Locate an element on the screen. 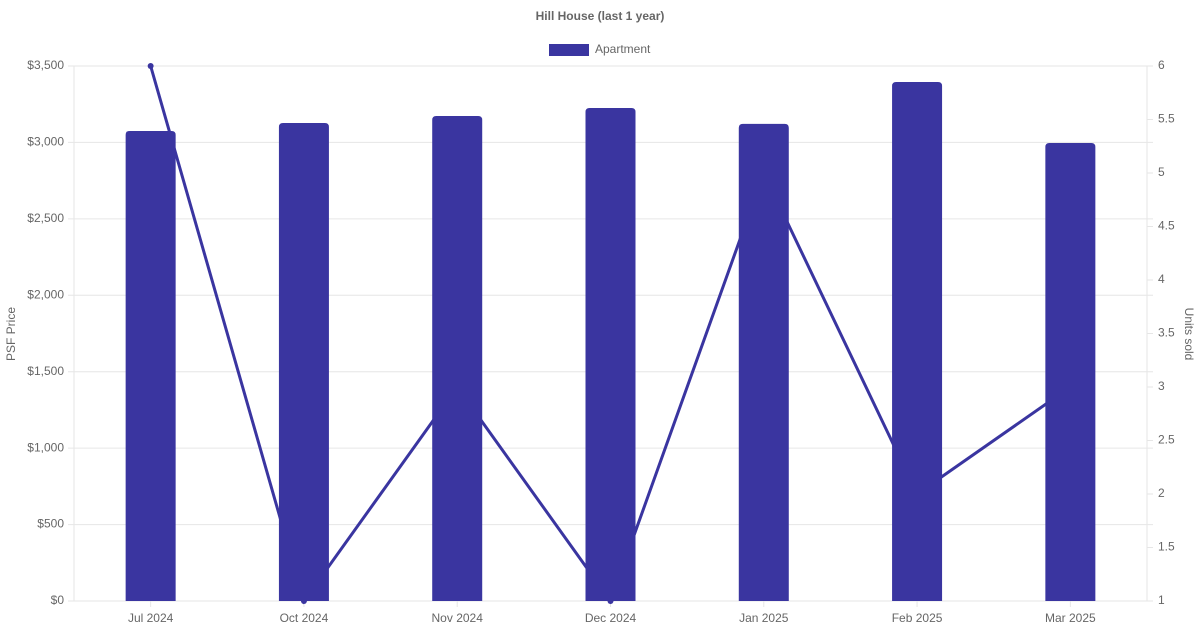 This screenshot has height=630, width=1200. x-tick-label: Dec 2024 is located at coordinates (611, 618).